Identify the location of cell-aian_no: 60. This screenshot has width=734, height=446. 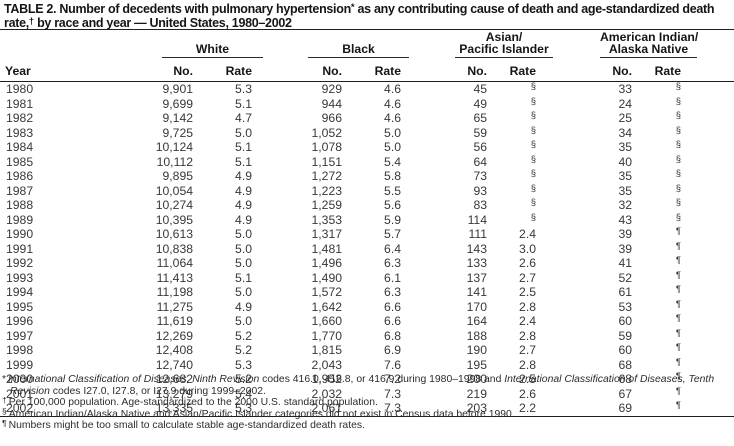
(625, 321).